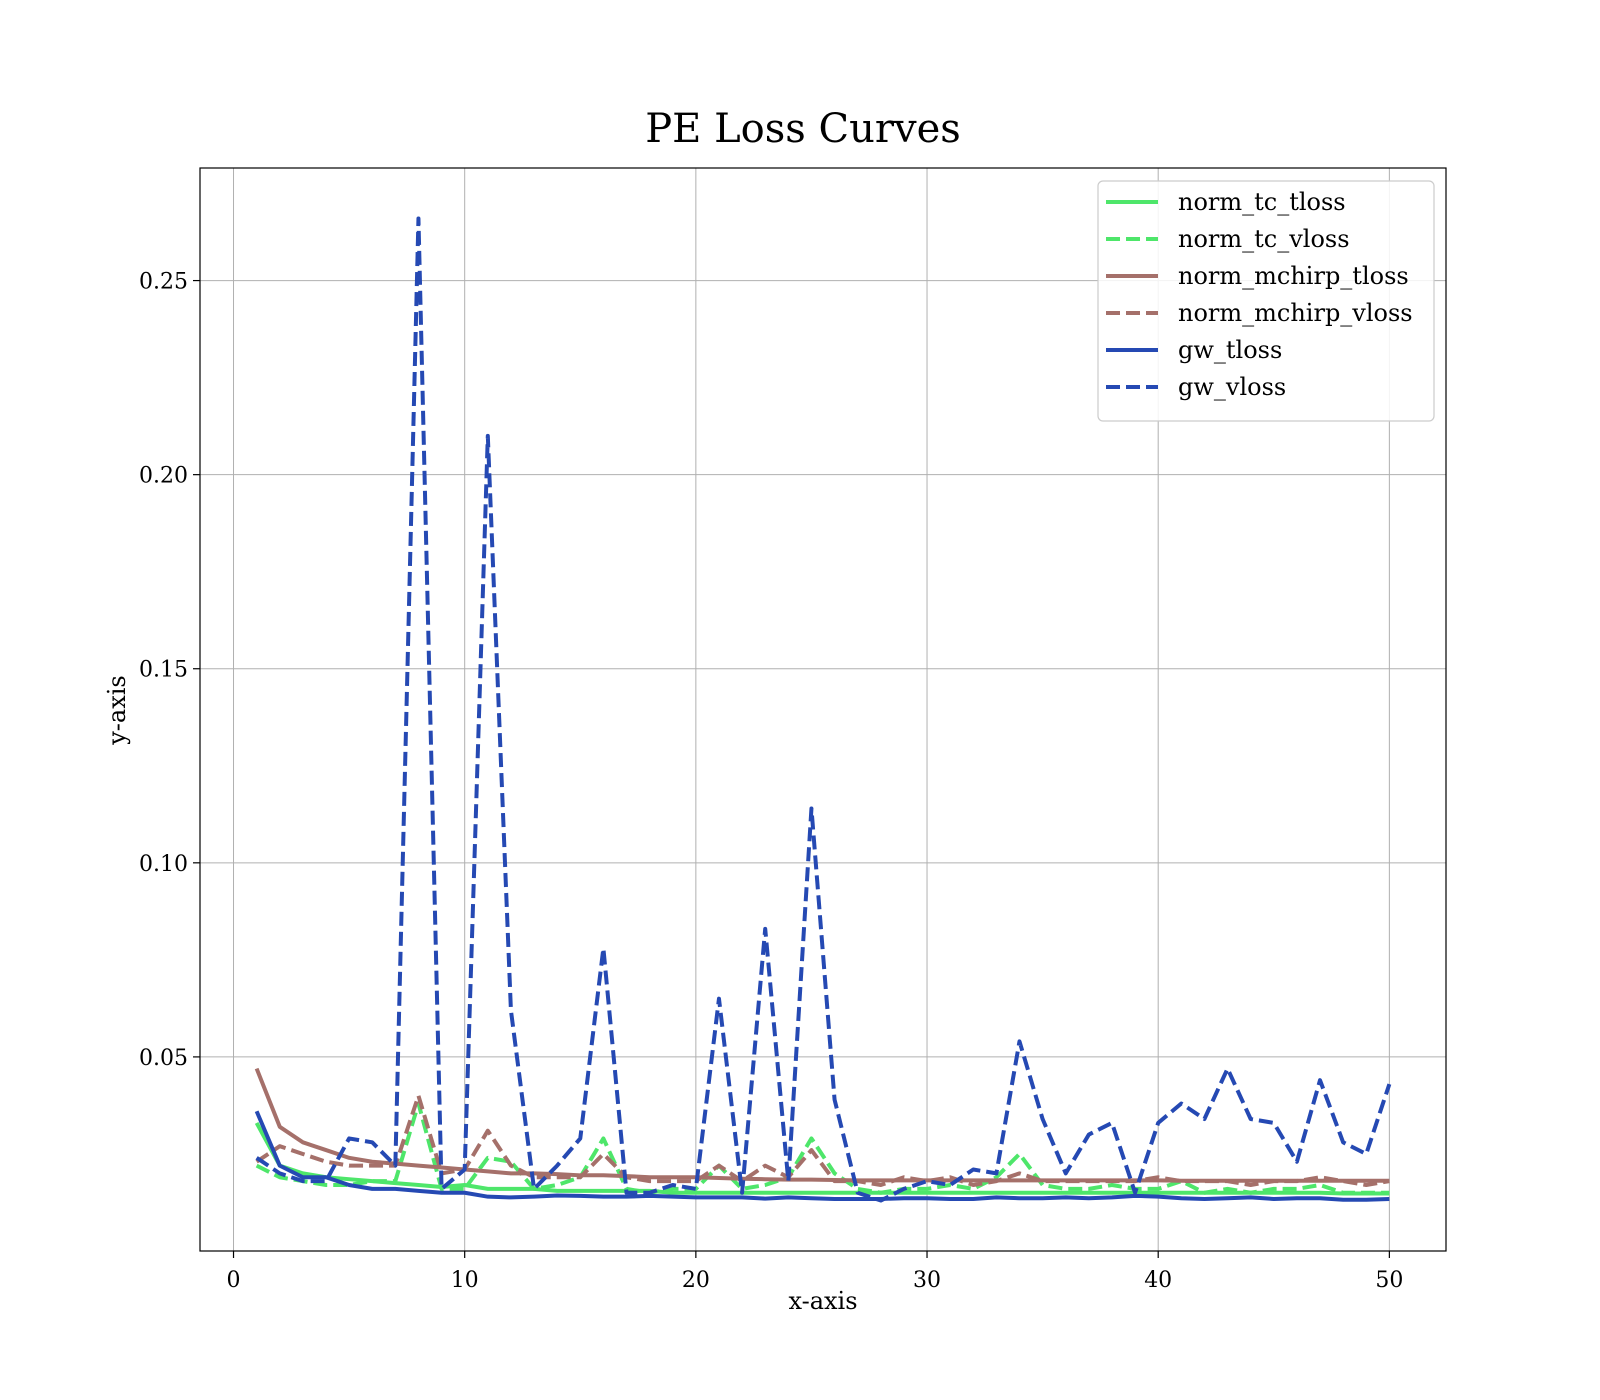  Describe the element at coordinates (1232, 387) in the screenshot. I see `legend-label: gw_vloss` at that location.